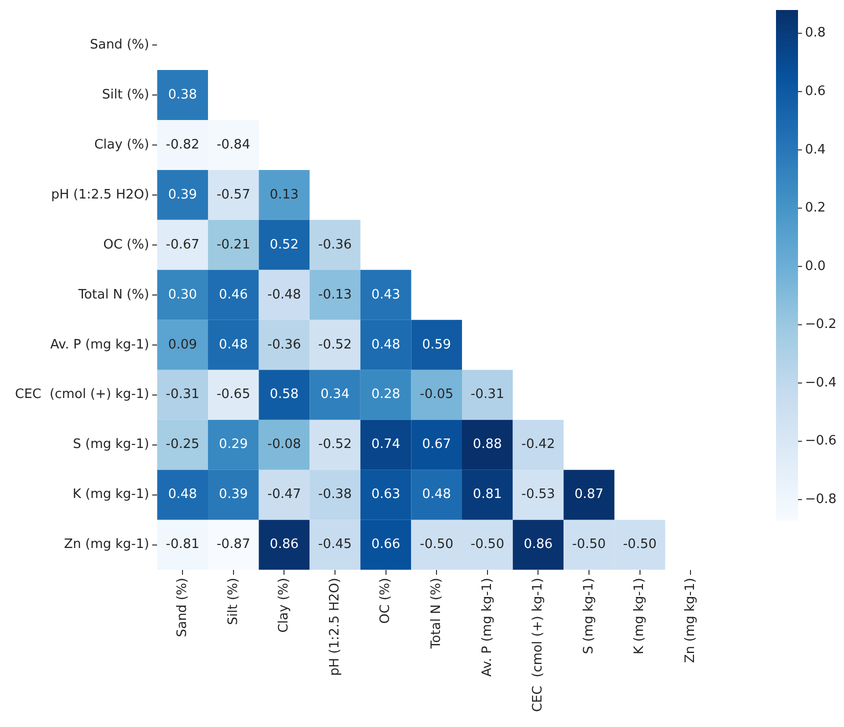 This screenshot has height=727, width=844. I want to click on color-bar-label: −0.8, so click(821, 499).